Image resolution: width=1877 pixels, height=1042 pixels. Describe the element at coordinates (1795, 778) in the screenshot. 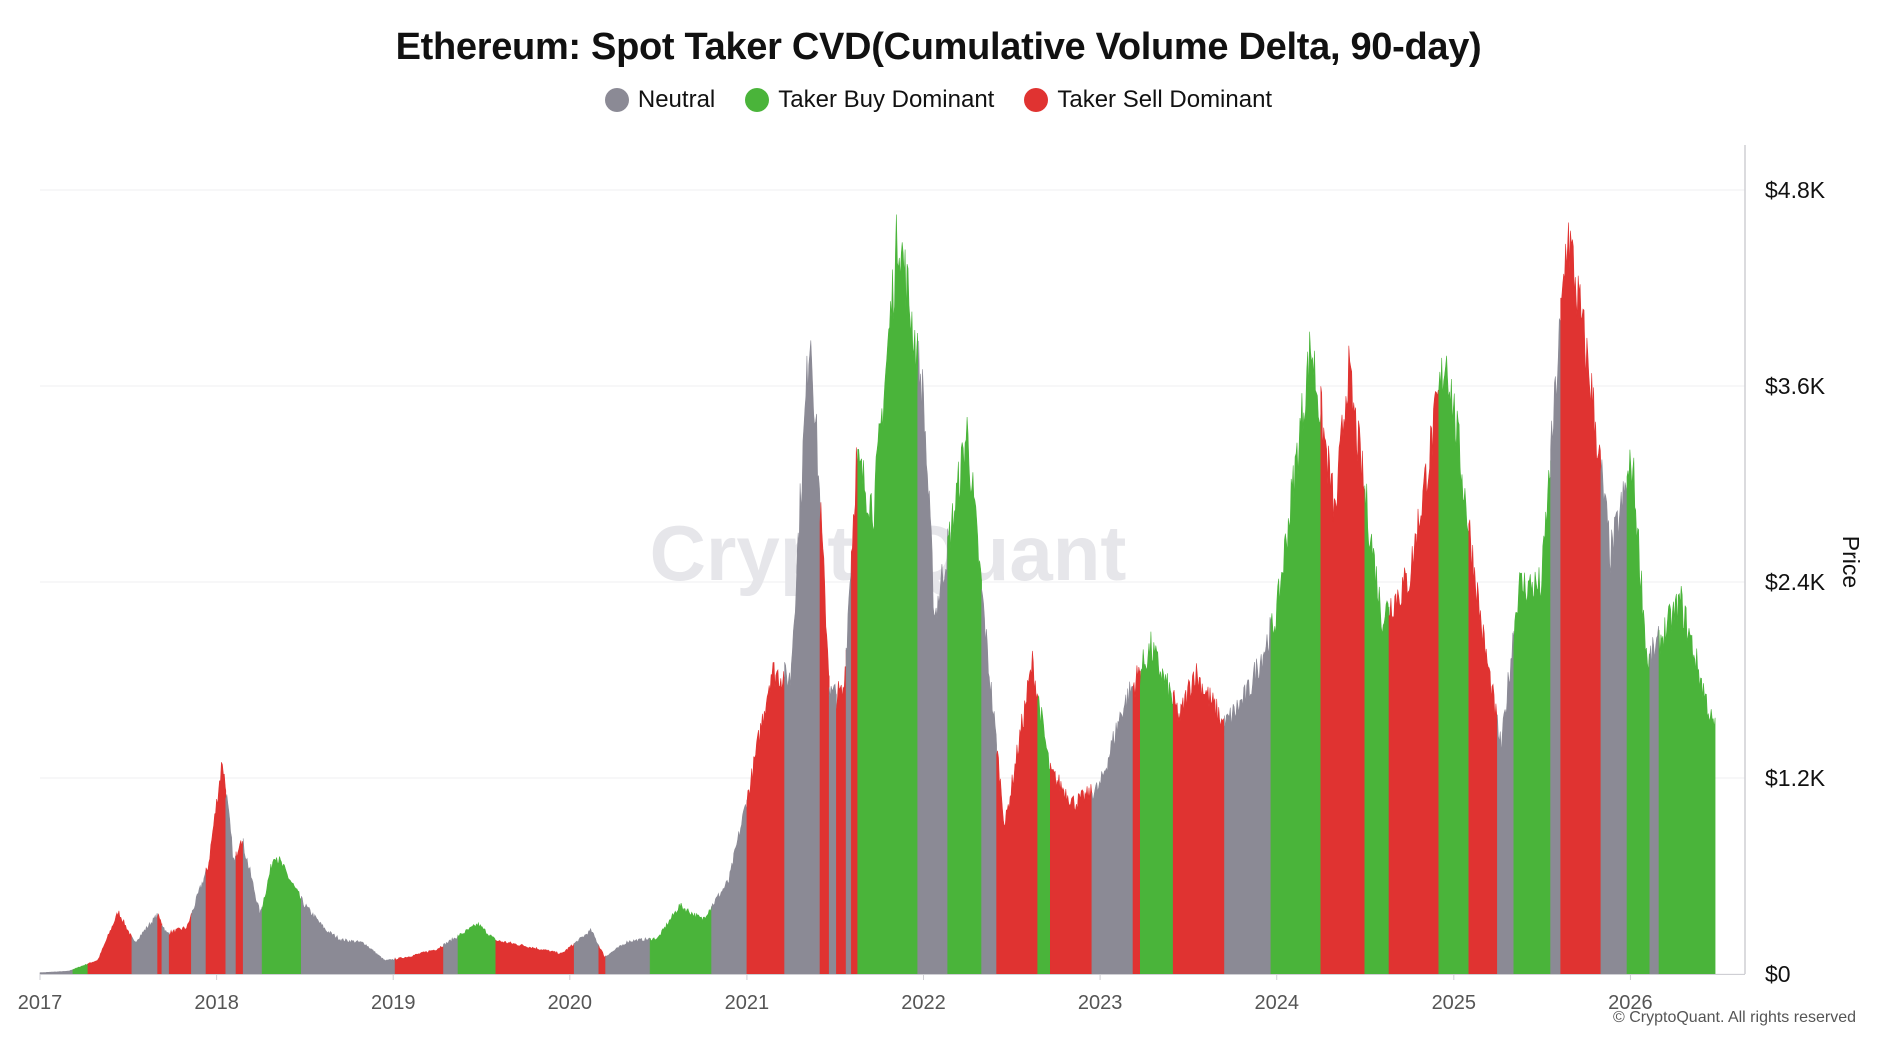

I see `y-tick-label: $1.2K` at that location.